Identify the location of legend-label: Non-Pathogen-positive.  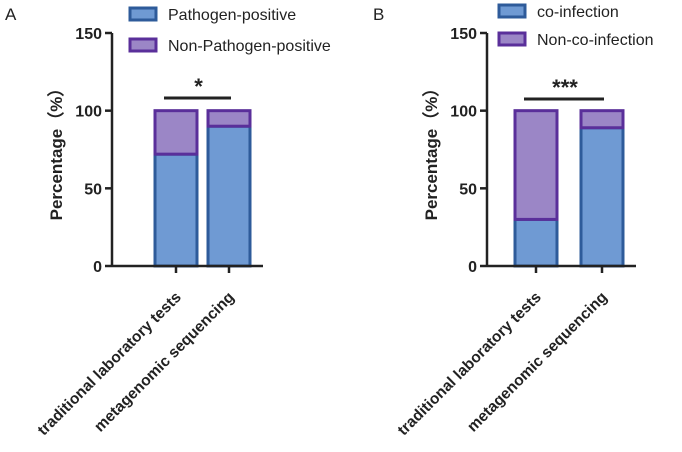
(249, 46).